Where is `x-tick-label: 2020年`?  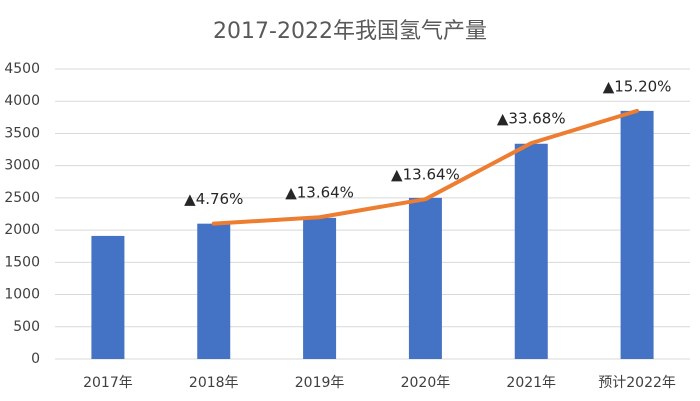 x-tick-label: 2020年 is located at coordinates (426, 383).